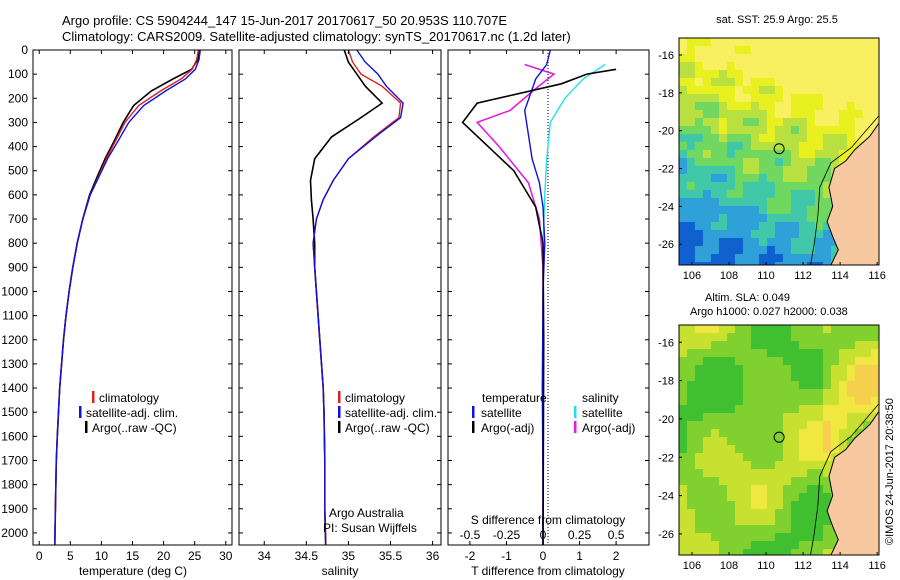 Image resolution: width=900 pixels, height=580 pixels. Describe the element at coordinates (164, 556) in the screenshot. I see `x-tick-label: 20` at that location.